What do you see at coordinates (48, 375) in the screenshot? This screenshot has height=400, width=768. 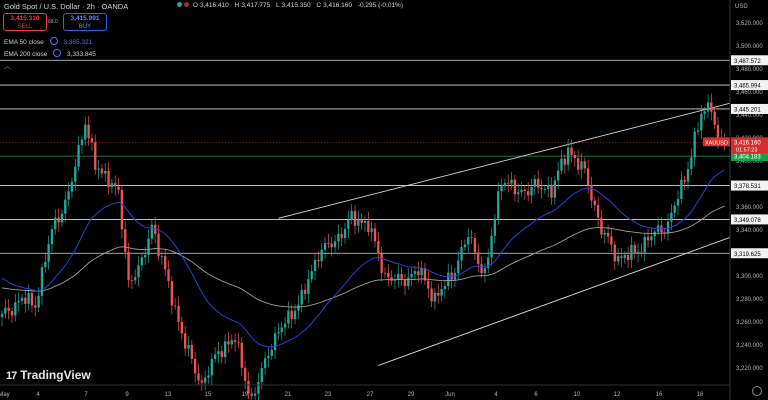 I see `tradingview-watermark: 17 TradingView` at bounding box center [48, 375].